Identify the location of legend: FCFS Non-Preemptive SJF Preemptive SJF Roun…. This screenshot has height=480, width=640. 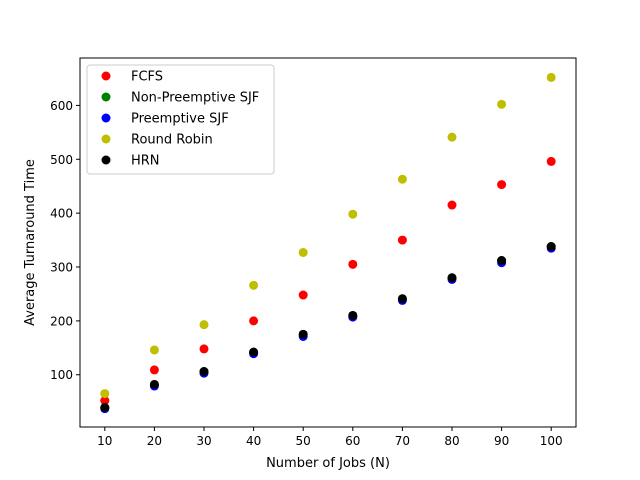
(180, 119).